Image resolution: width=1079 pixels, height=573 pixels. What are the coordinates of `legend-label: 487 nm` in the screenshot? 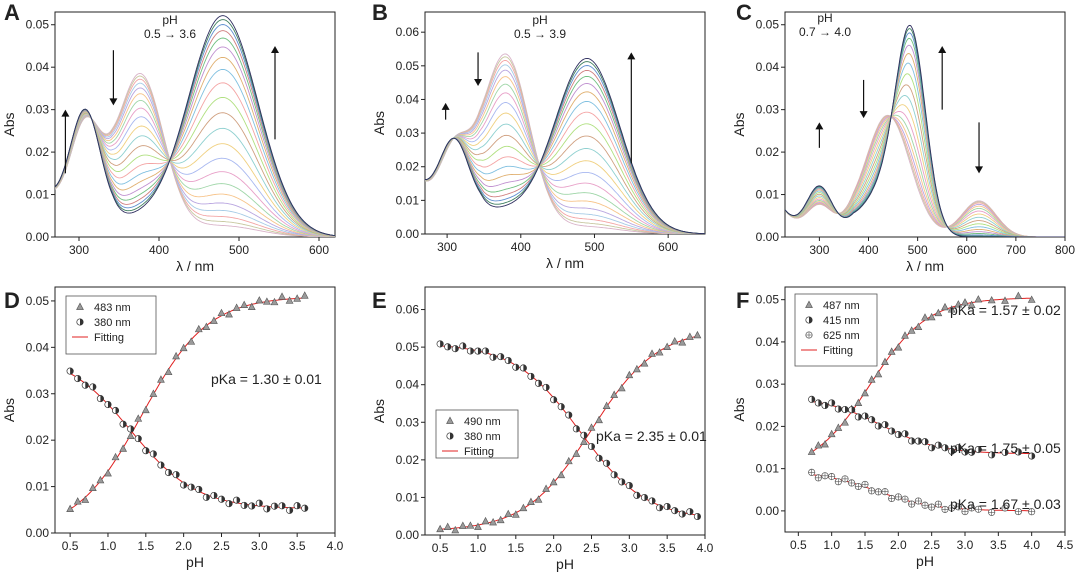 It's located at (841, 306).